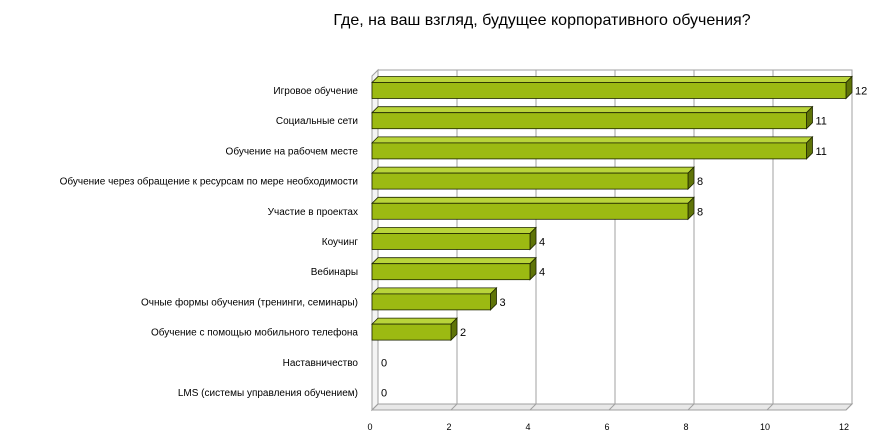  I want to click on category-label: Коучинг, so click(340, 242).